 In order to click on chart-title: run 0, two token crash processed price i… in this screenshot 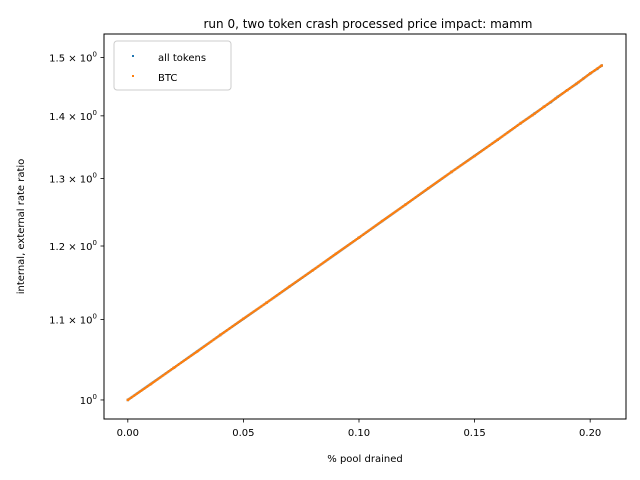, I will do `click(367, 24)`.